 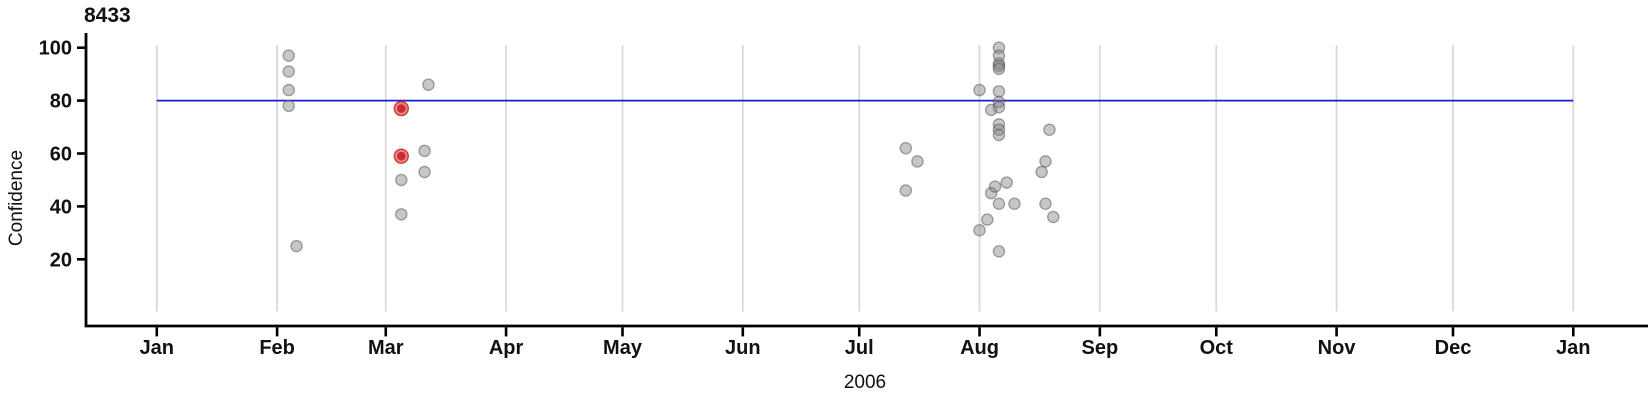 I want to click on y-tick-label: 40, so click(x=61, y=207).